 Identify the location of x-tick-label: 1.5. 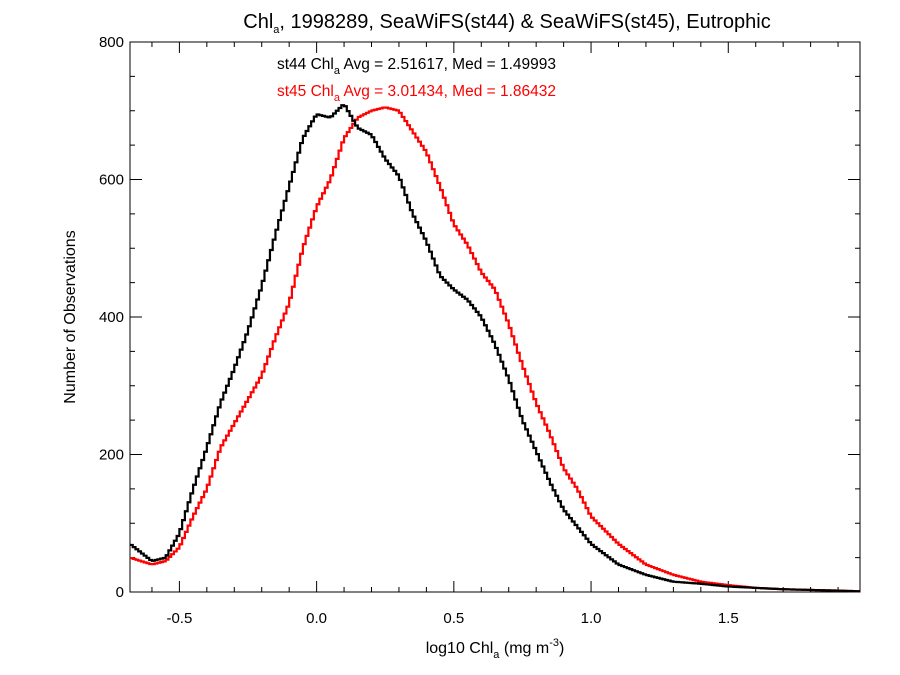
(728, 618).